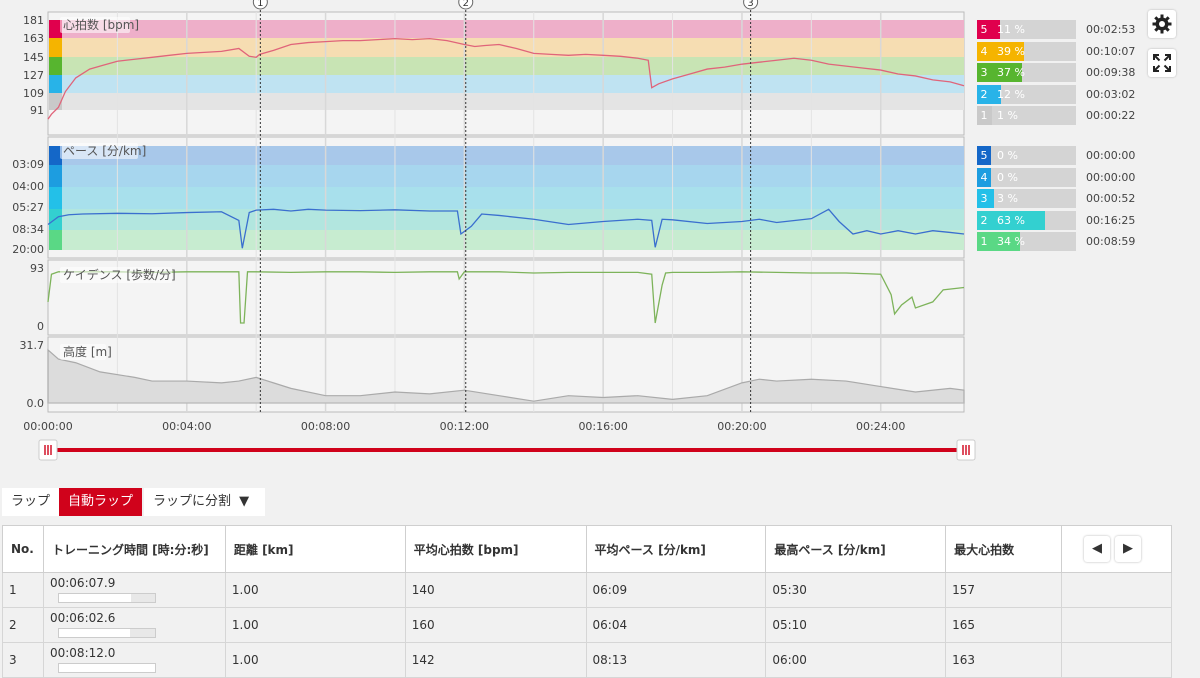 The image size is (1200, 678). Describe the element at coordinates (134, 660) in the screenshot. I see `lap-time: 00:08:12.0` at that location.